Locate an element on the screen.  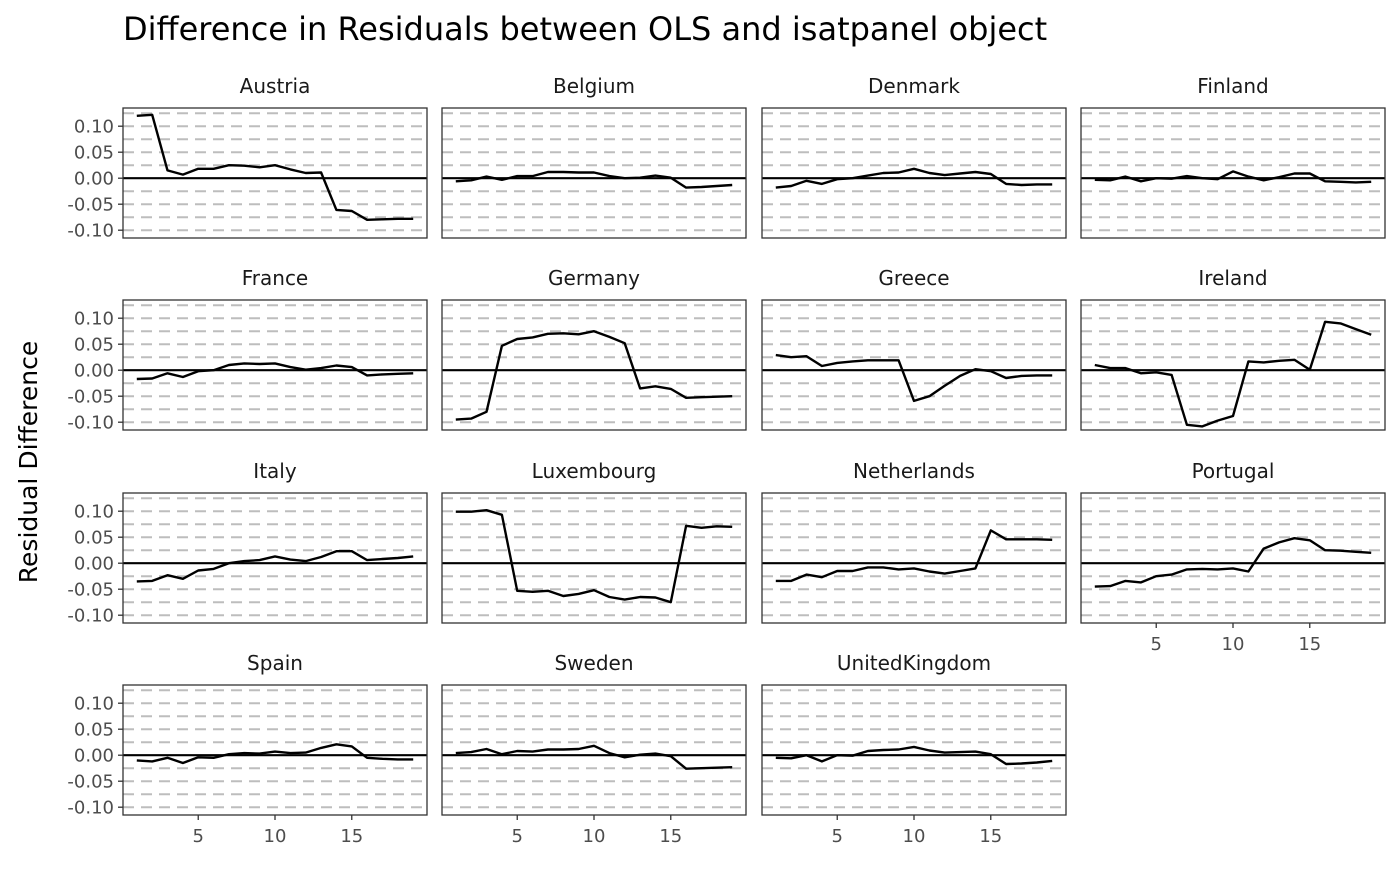
strip-label-france: France is located at coordinates (275, 278).